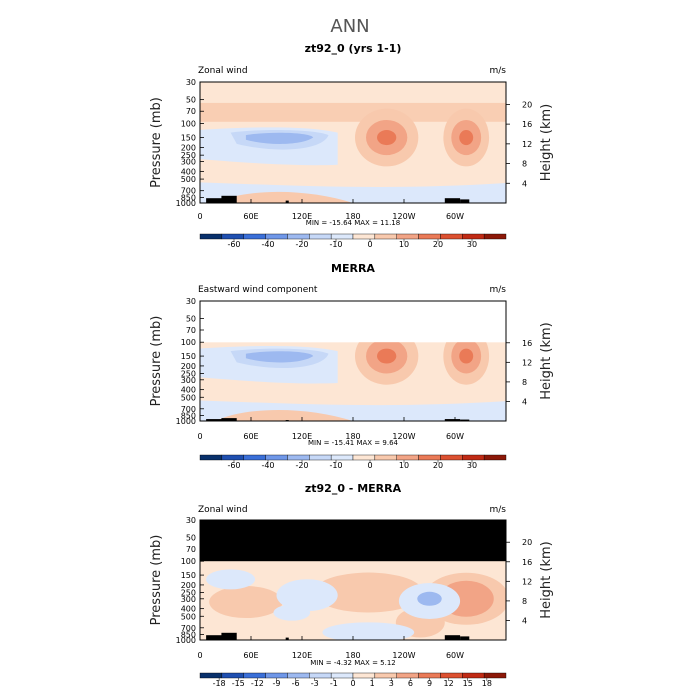 This screenshot has height=700, width=700. I want to click on colorbar-label: -18, so click(219, 683).